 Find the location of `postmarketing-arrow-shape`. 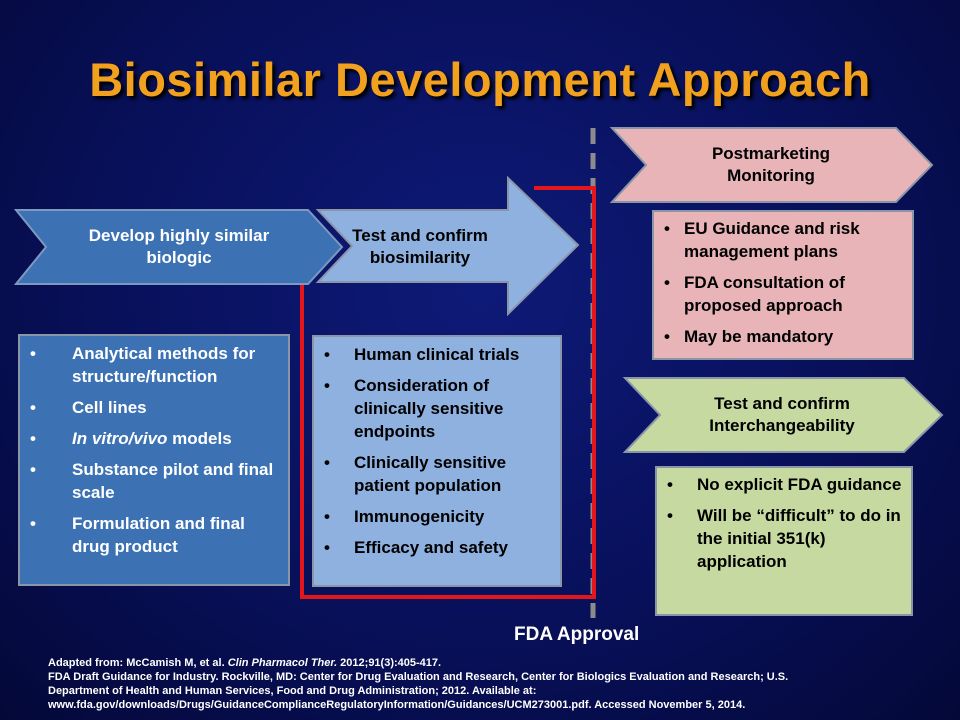

postmarketing-arrow-shape is located at coordinates (771, 165).